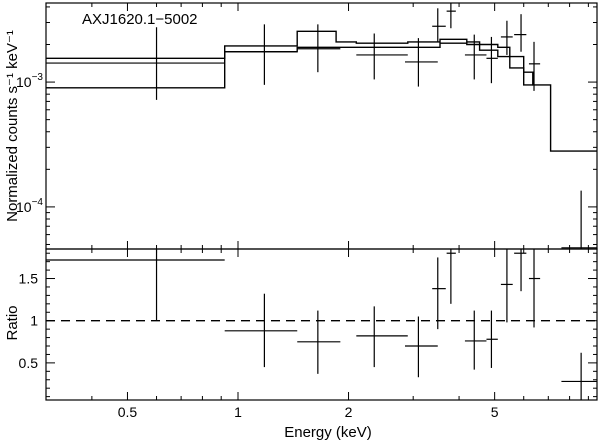 The image size is (600, 442). I want to click on x-tick-label: 0.5, so click(128, 412).